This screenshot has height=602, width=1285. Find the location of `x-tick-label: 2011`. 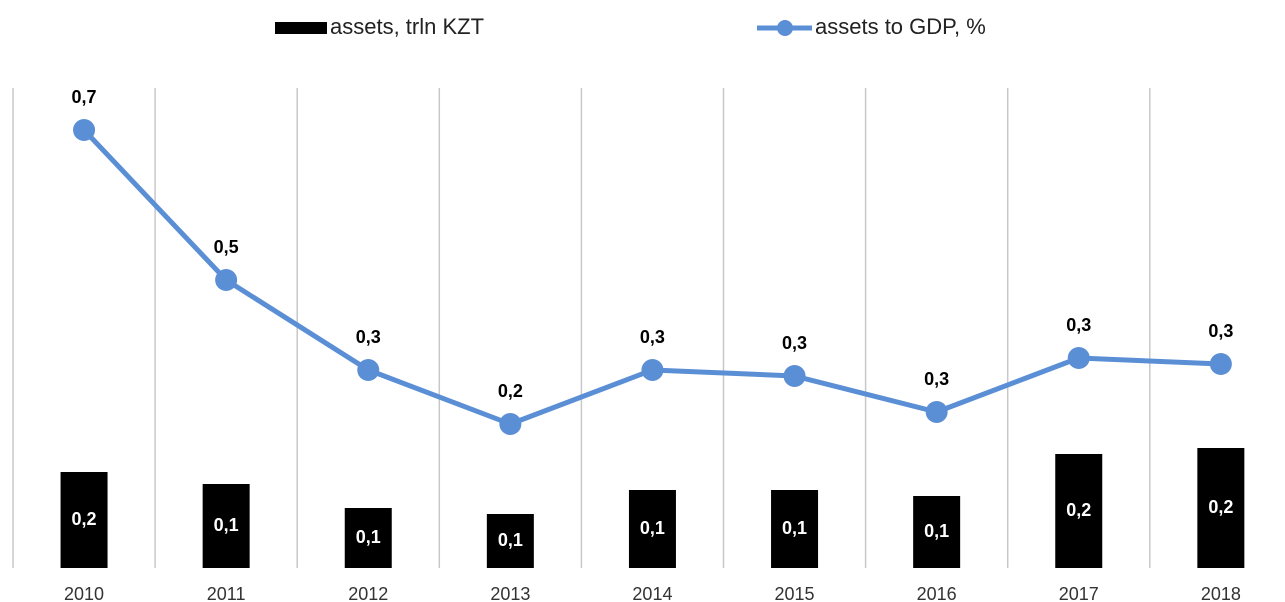

x-tick-label: 2011 is located at coordinates (226, 593).